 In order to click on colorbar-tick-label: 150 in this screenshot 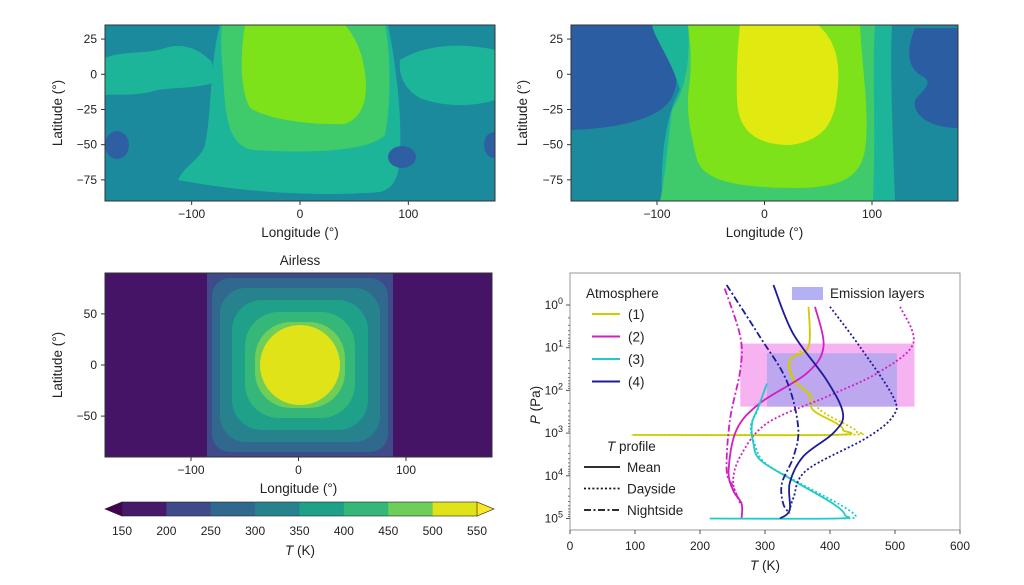, I will do `click(122, 531)`.